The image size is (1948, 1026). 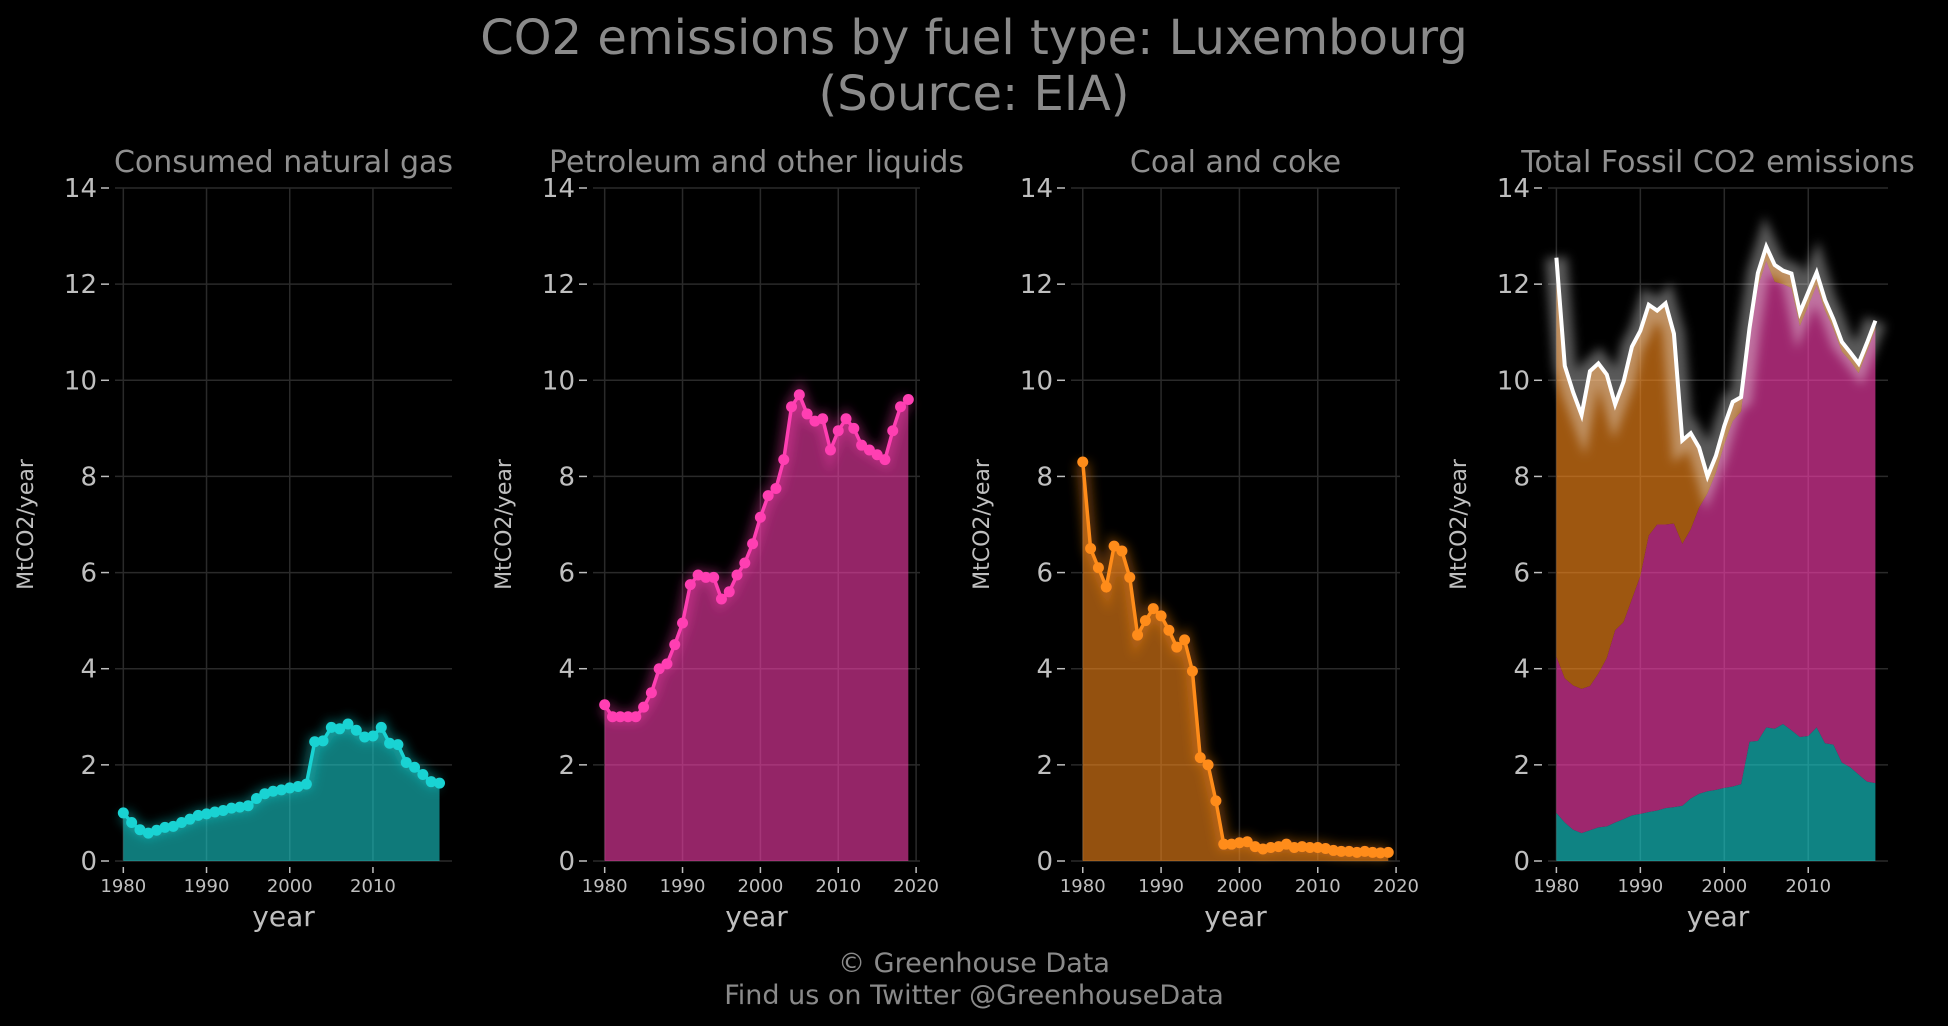 What do you see at coordinates (756, 162) in the screenshot?
I see `panel-title: Petroleum and other liquids` at bounding box center [756, 162].